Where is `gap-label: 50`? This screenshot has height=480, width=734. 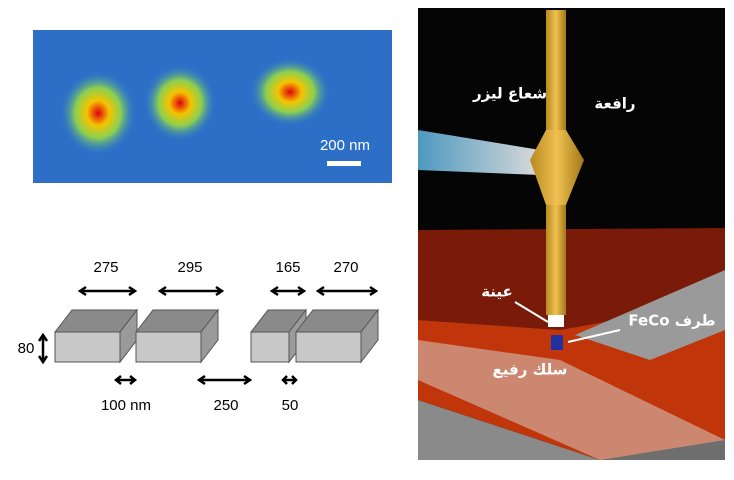 gap-label: 50 is located at coordinates (290, 405).